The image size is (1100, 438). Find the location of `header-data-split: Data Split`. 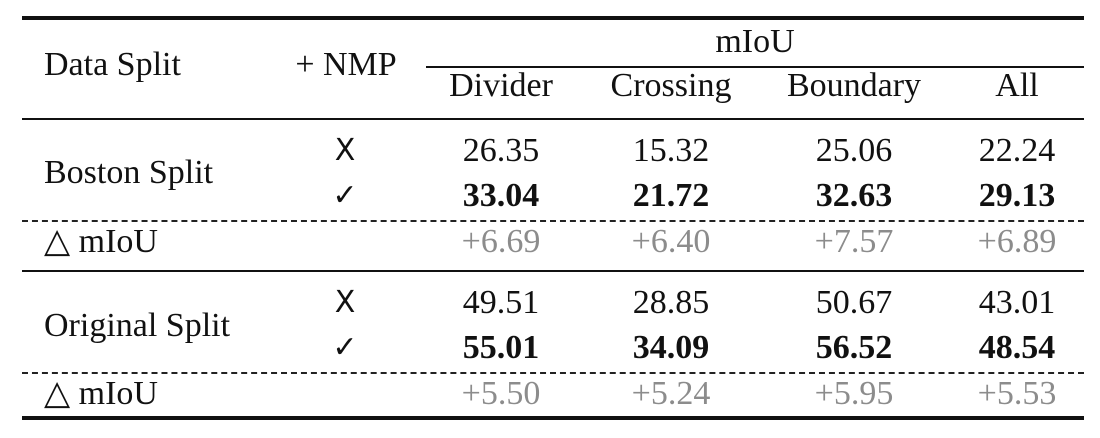

header-data-split: Data Split is located at coordinates (112, 64).